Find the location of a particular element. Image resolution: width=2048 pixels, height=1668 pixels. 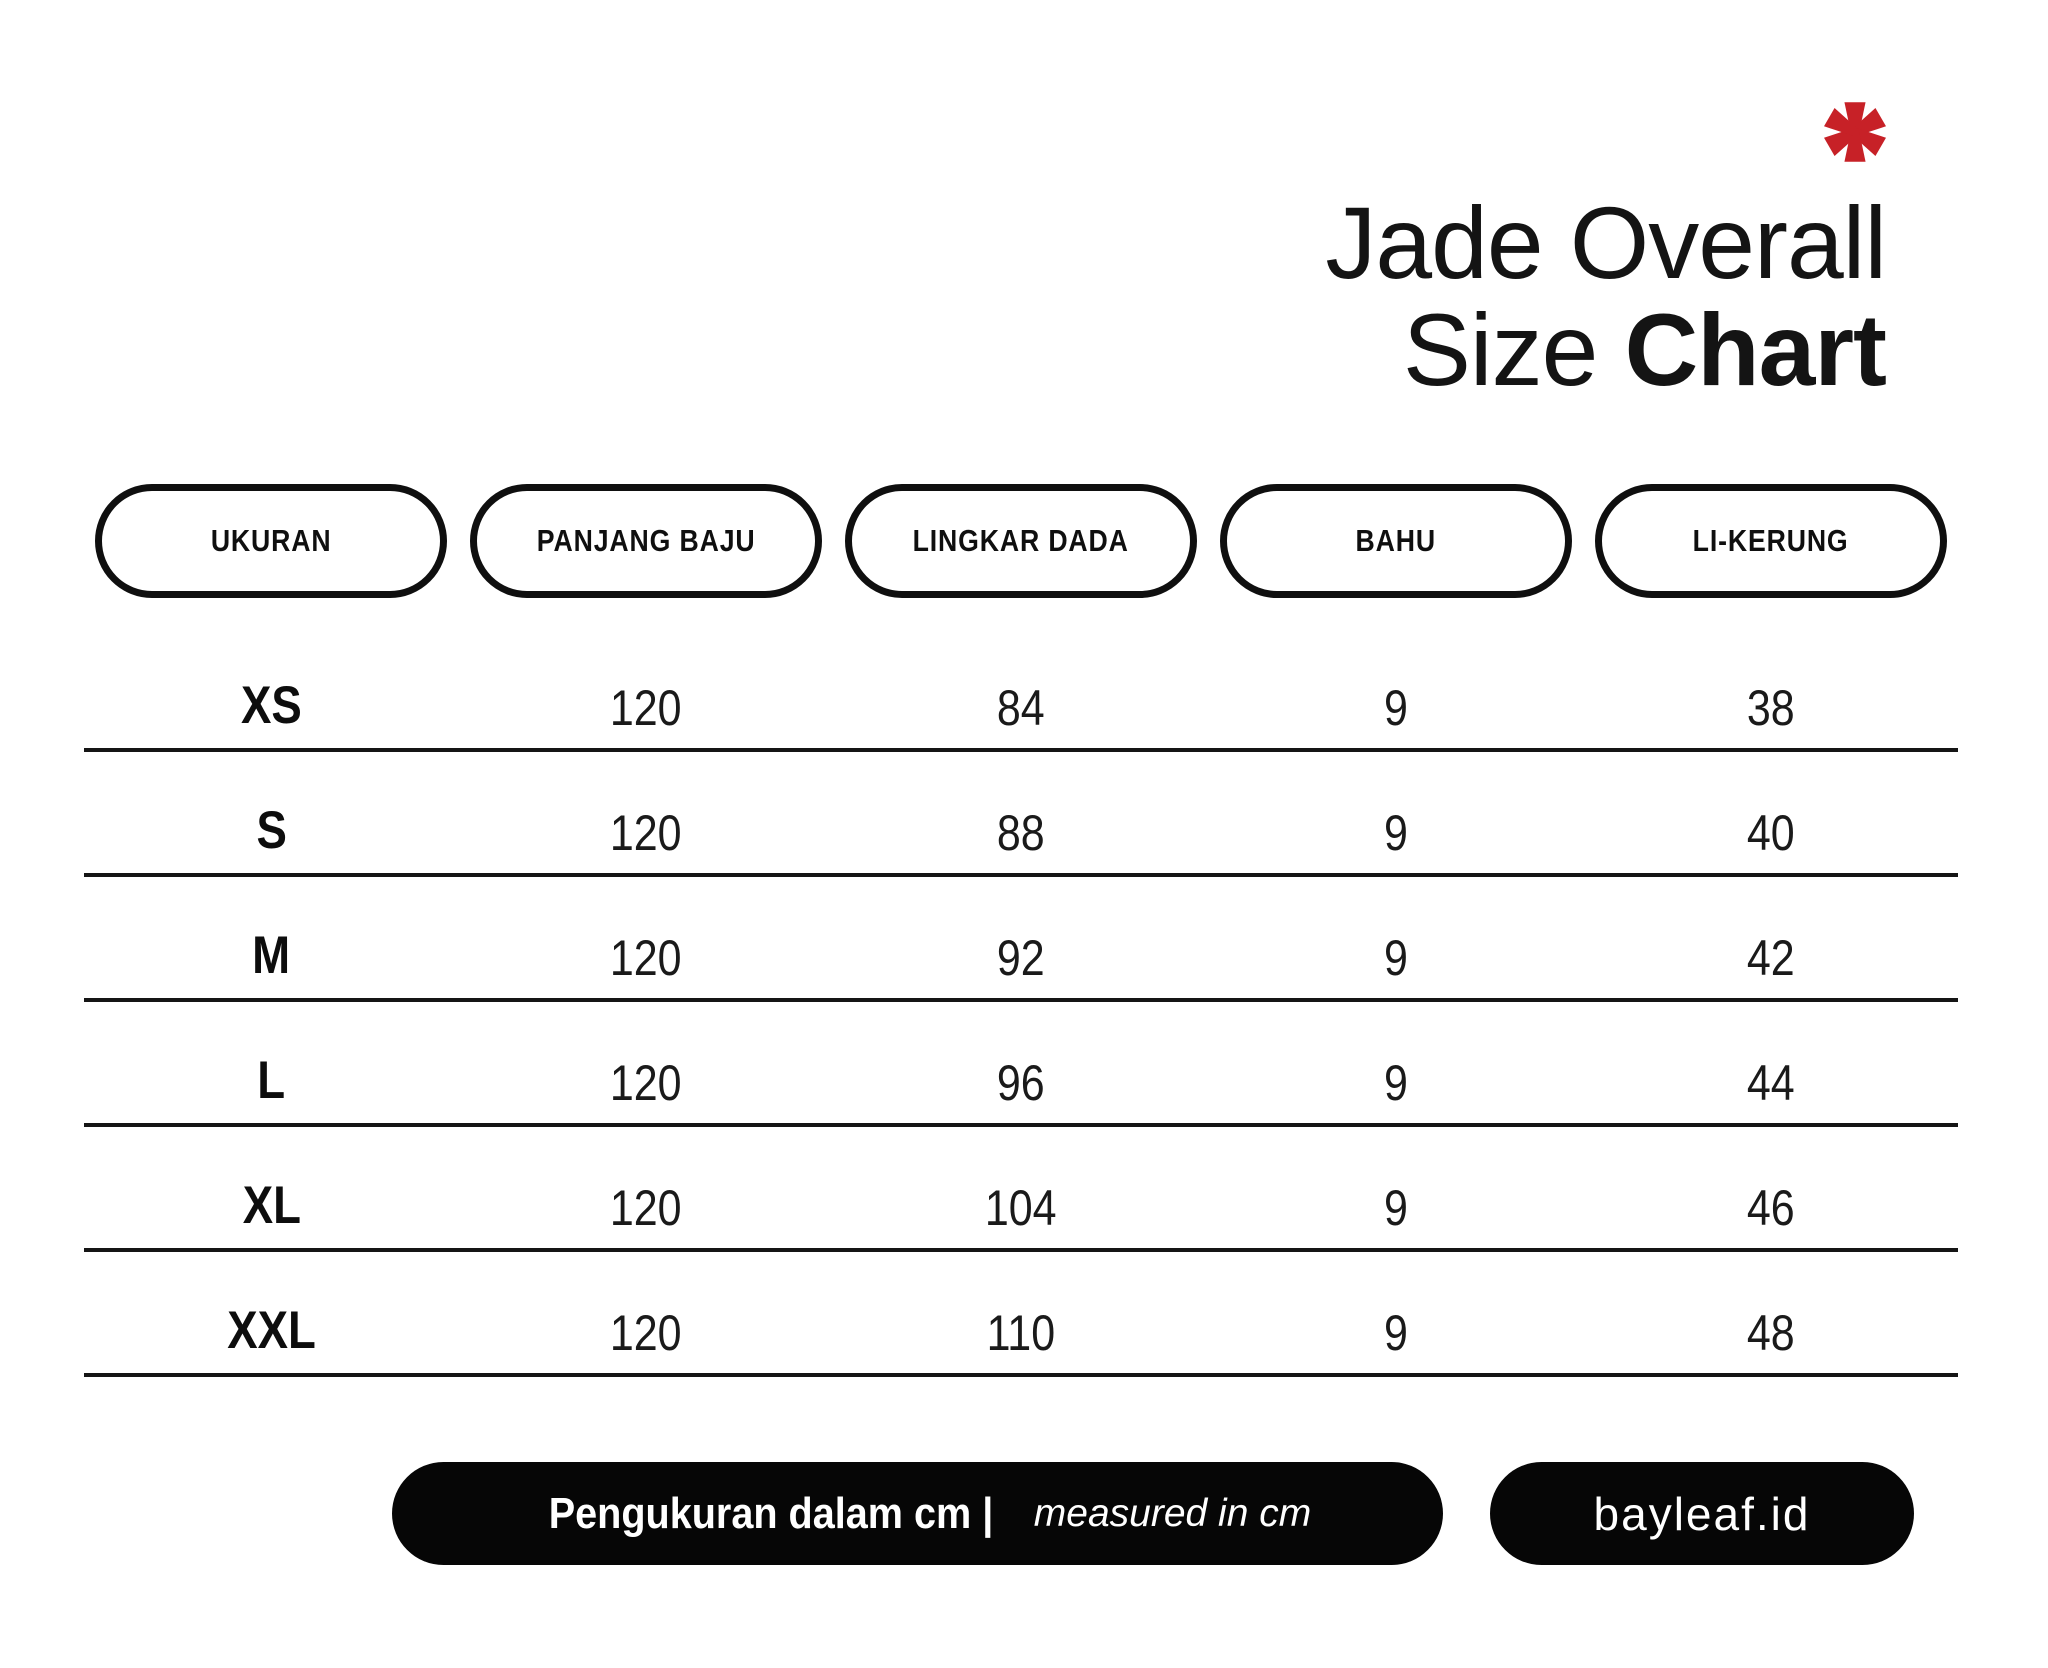

table-row-m: M 120 92 9 42 is located at coordinates (1021, 939).